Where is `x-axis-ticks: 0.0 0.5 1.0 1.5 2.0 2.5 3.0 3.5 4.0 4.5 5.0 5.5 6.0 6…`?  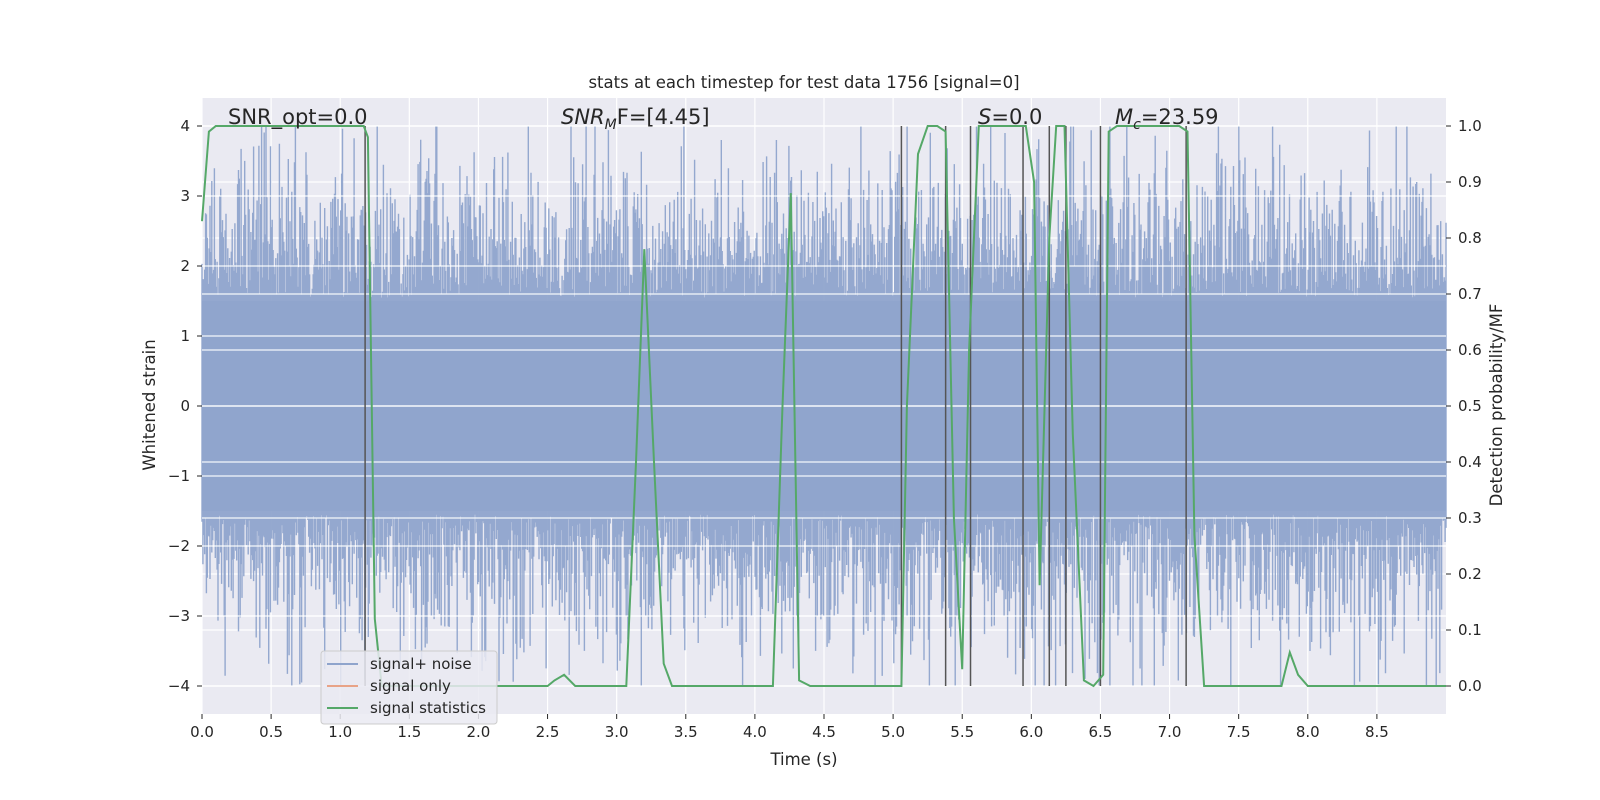
x-axis-ticks: 0.0 0.5 1.0 1.5 2.0 2.5 3.0 3.5 4.0 4.5 5.0 5.5 6.0 6… is located at coordinates (789, 727).